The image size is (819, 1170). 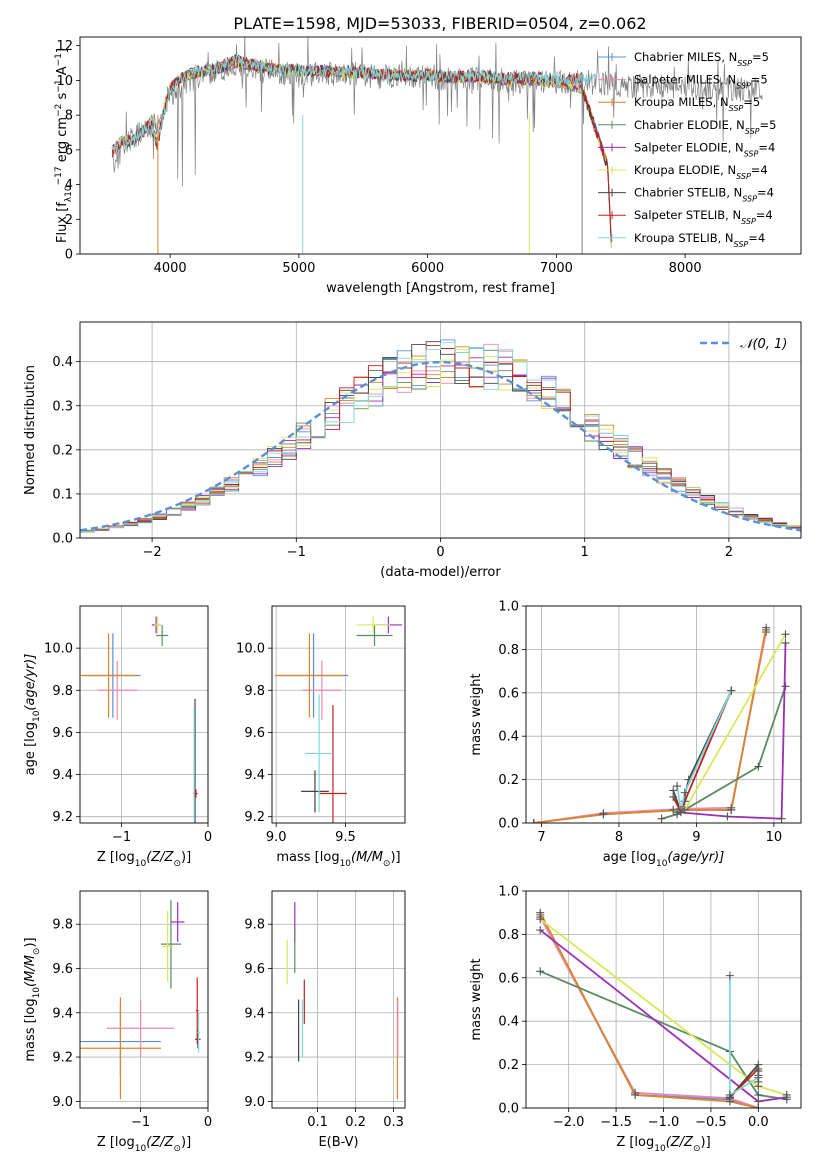 I want to click on data-spectrum, so click(x=438, y=112).